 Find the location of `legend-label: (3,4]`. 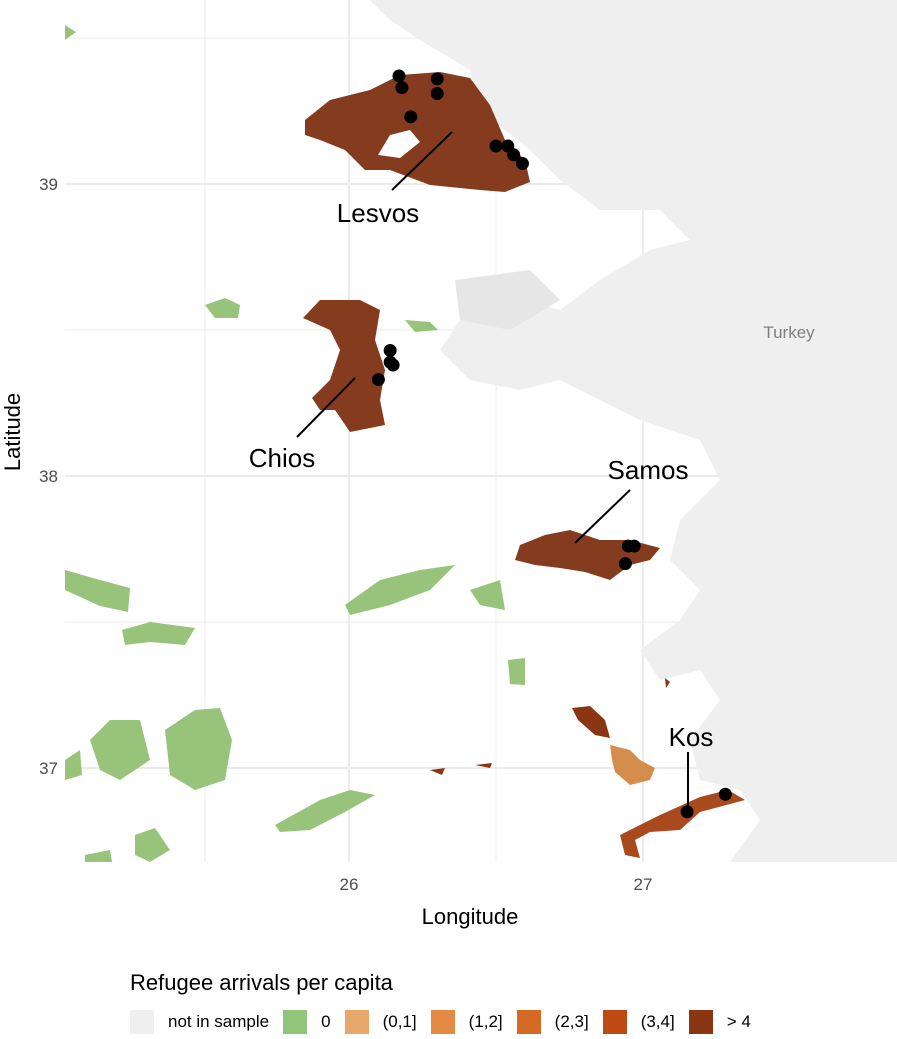

legend-label: (3,4] is located at coordinates (657, 1021).